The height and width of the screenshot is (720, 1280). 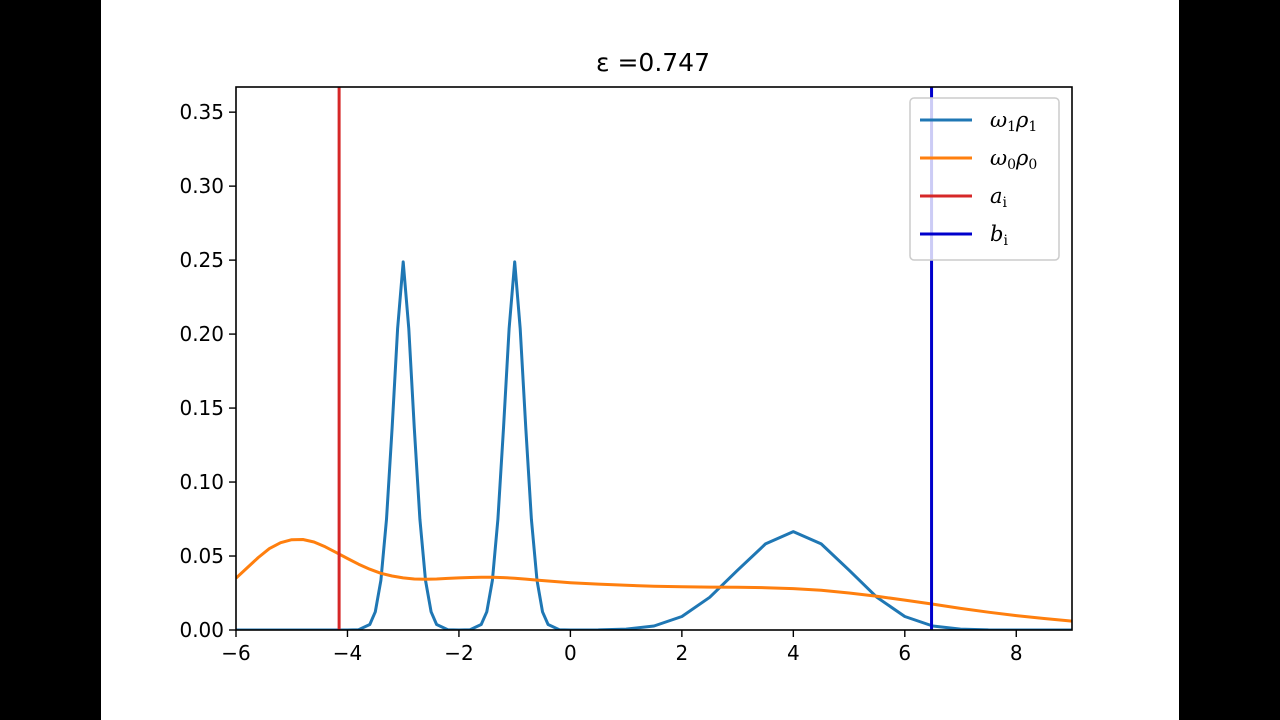 What do you see at coordinates (1013, 121) in the screenshot?
I see `legend-label: ω1ρ1` at bounding box center [1013, 121].